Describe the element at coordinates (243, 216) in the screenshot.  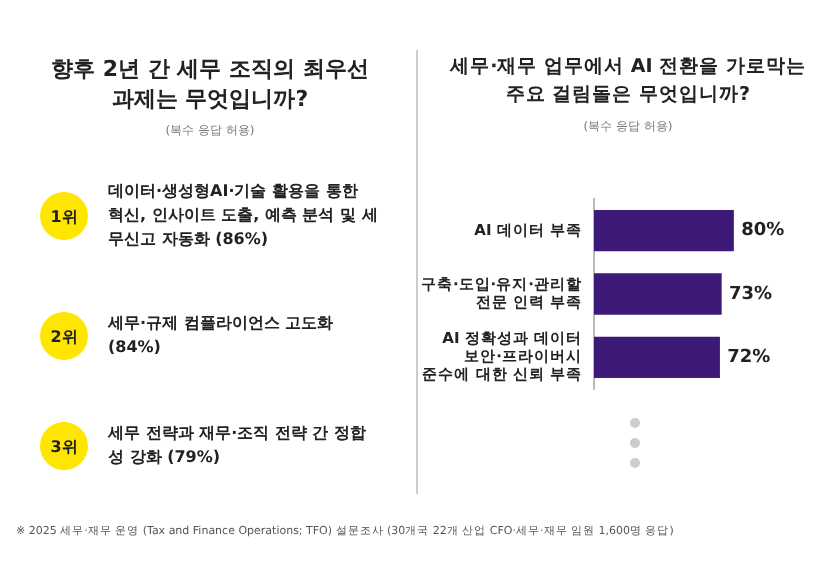
I see `text: 데이터·생성형AI·기술 활용을 통한 혁신, 인사이트 도출, 예측 분석 및 세무신고 자동화 (86%)` at that location.